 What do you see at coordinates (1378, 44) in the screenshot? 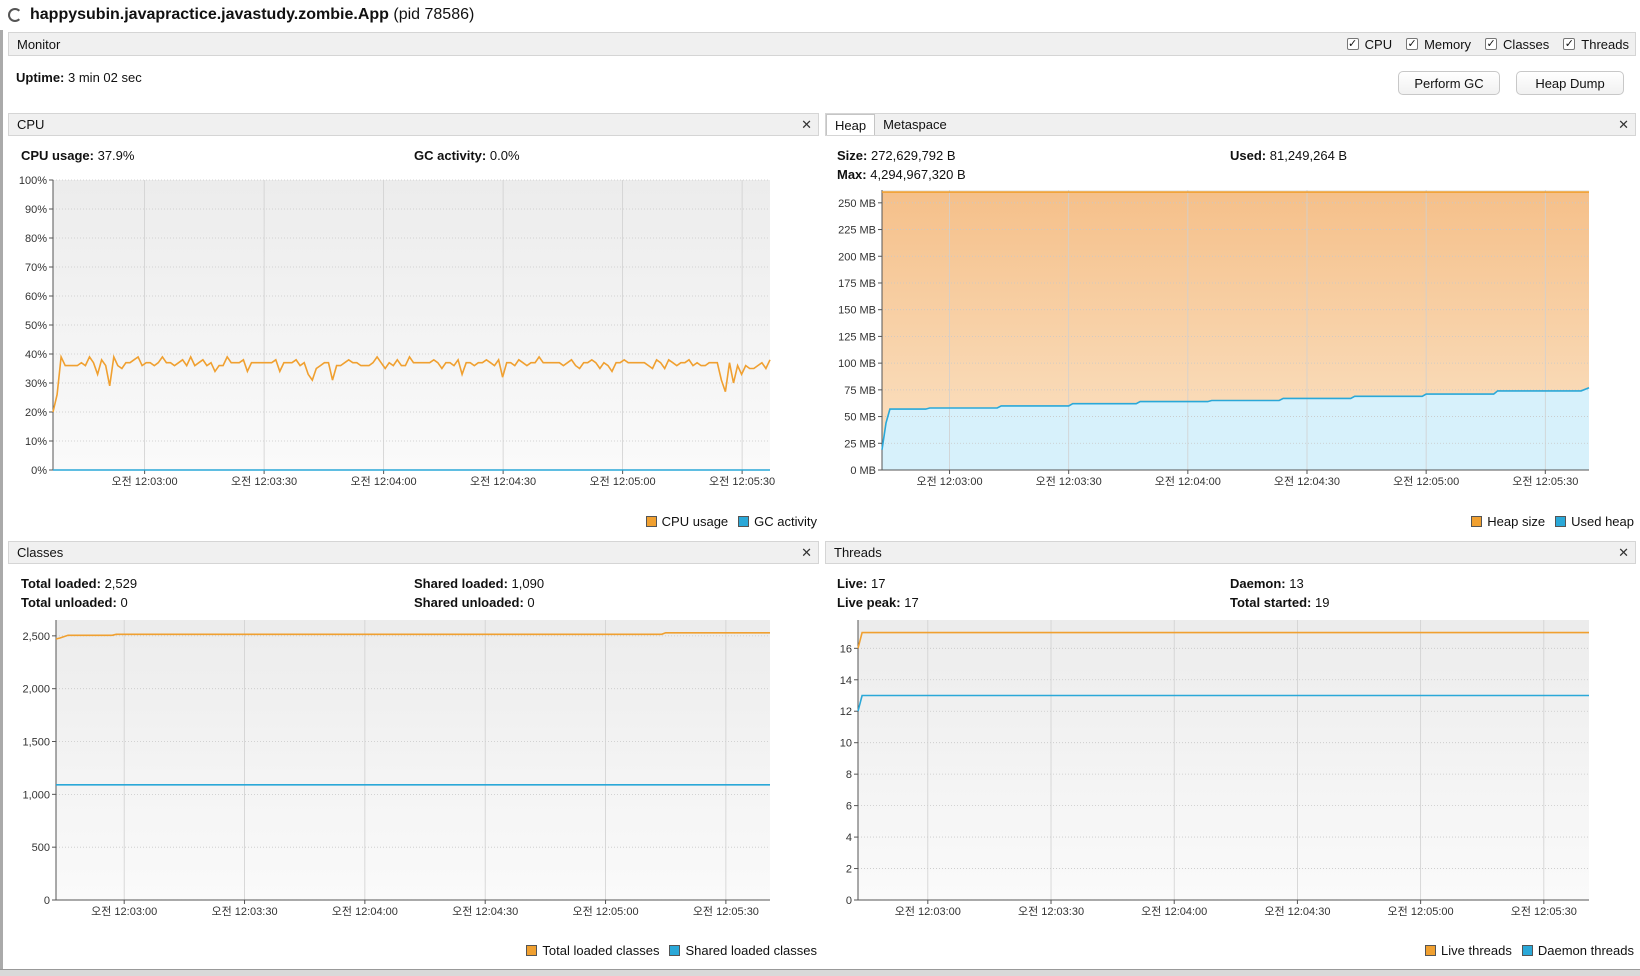
I see `cpu-checkbox-label: CPU` at bounding box center [1378, 44].